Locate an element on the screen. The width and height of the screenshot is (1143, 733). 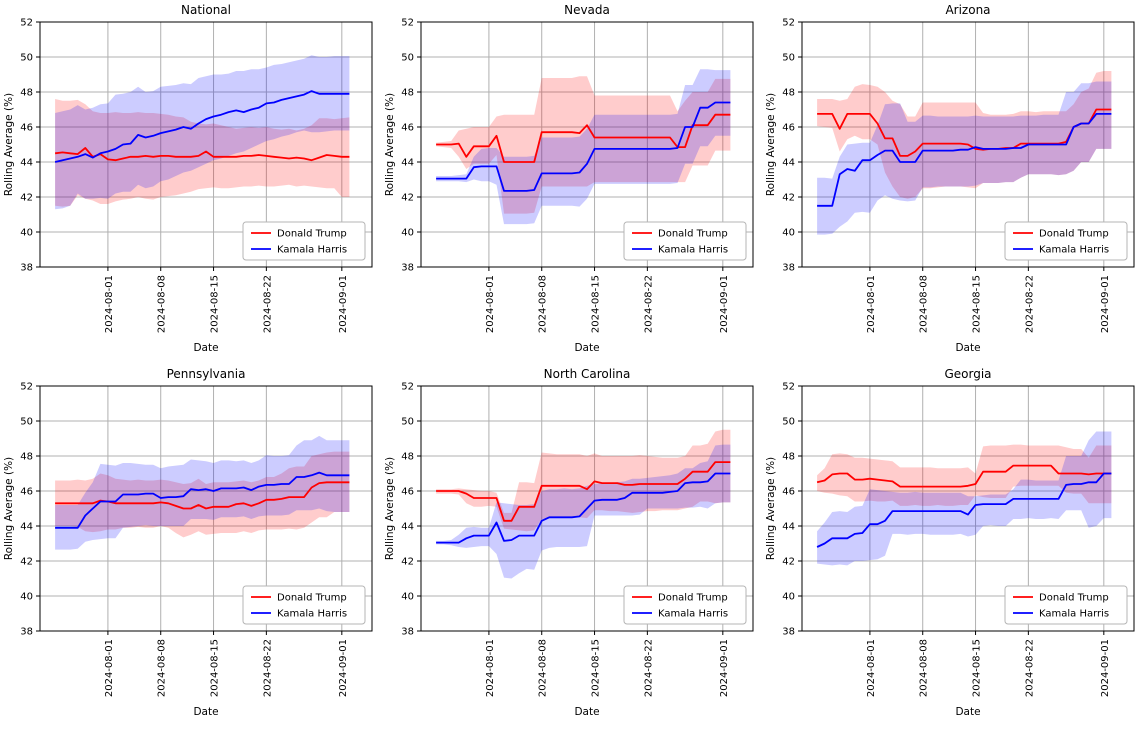
x-axis-label: Date is located at coordinates (586, 348).